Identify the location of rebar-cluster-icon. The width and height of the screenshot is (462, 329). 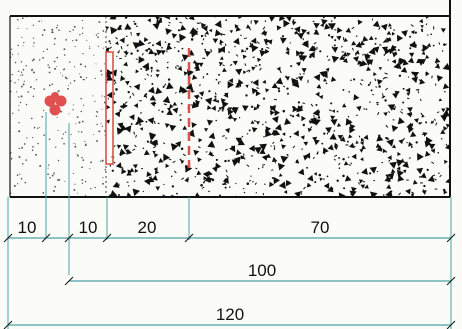
(55, 104).